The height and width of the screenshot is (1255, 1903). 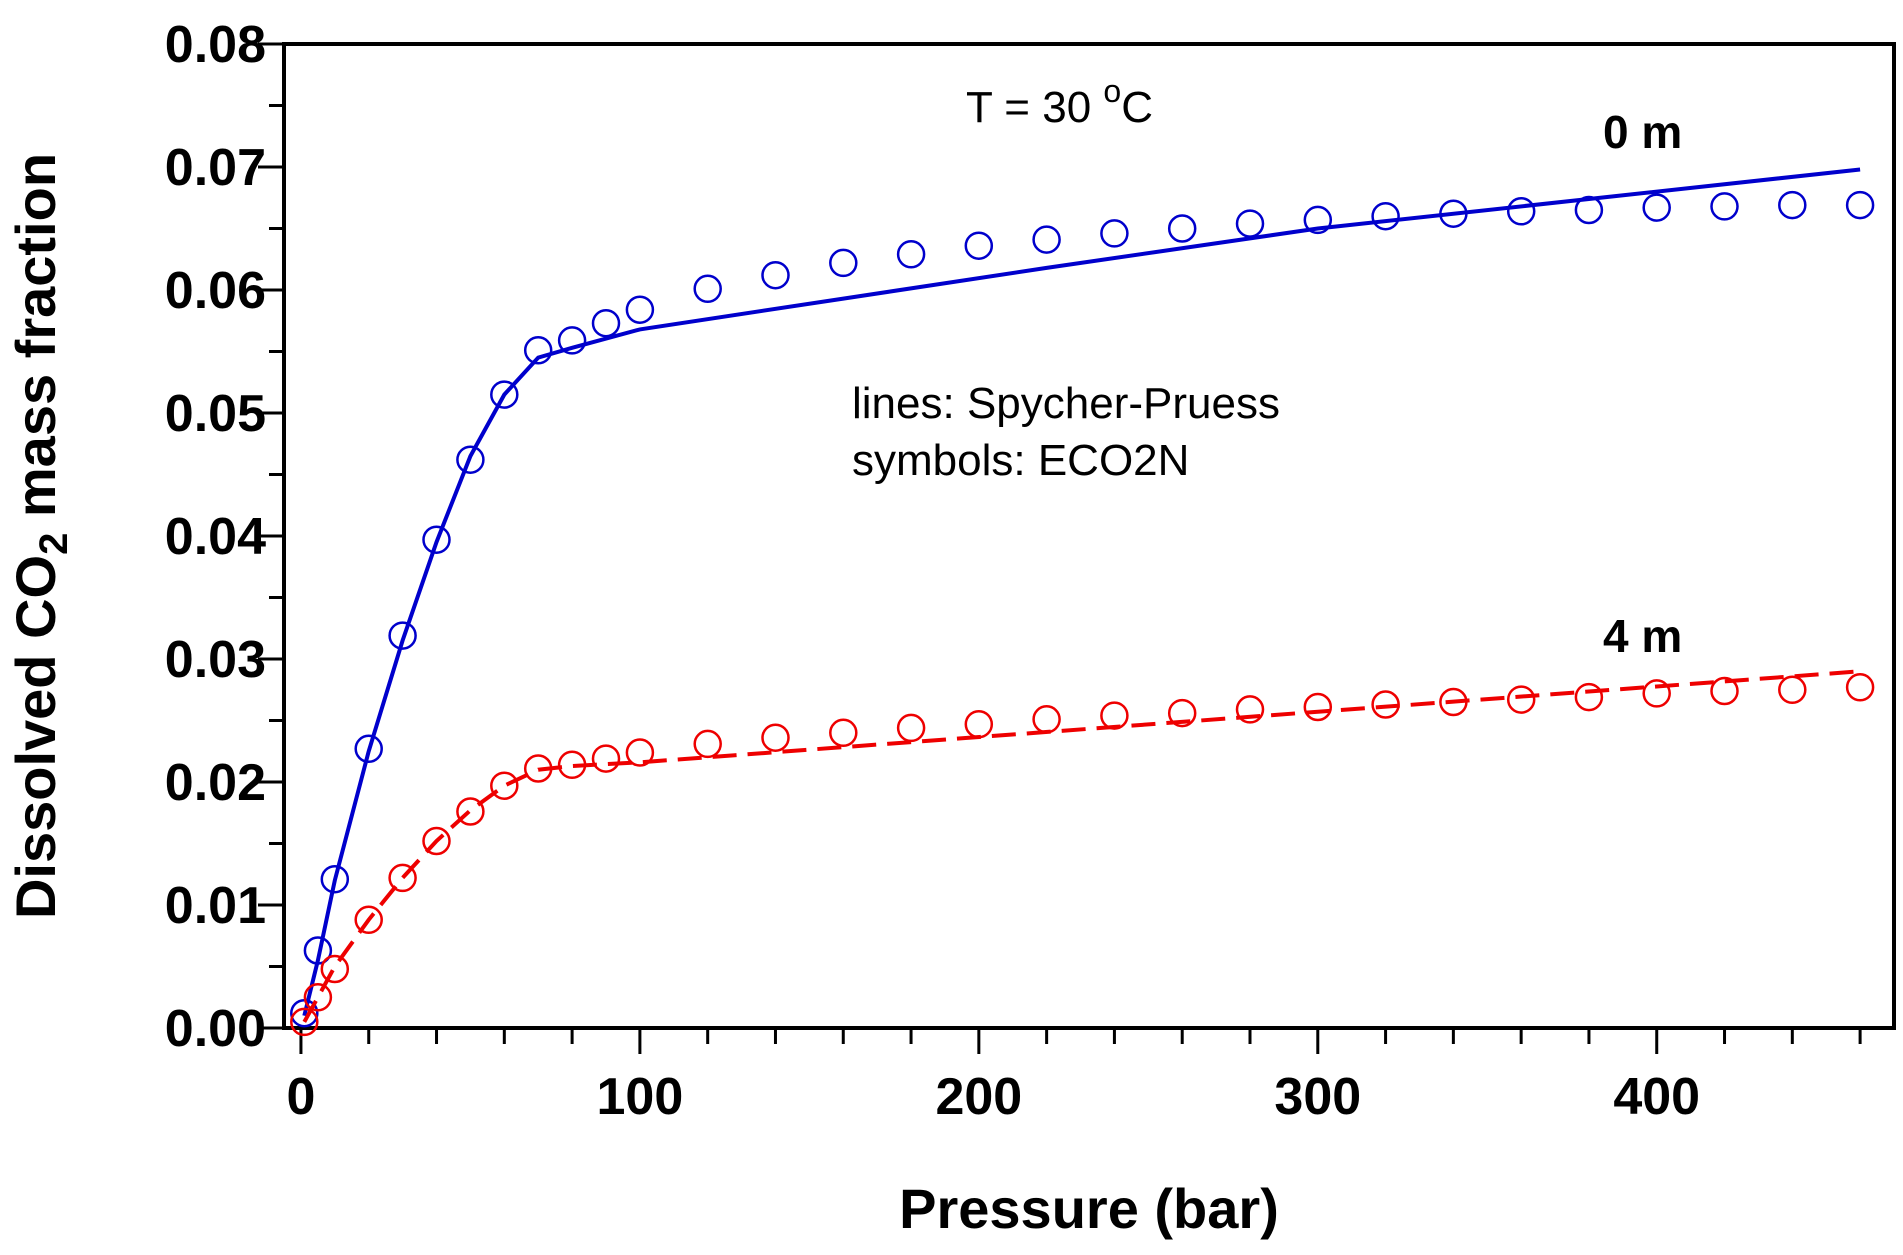 What do you see at coordinates (215, 906) in the screenshot?
I see `y-tick-label: 0.01` at bounding box center [215, 906].